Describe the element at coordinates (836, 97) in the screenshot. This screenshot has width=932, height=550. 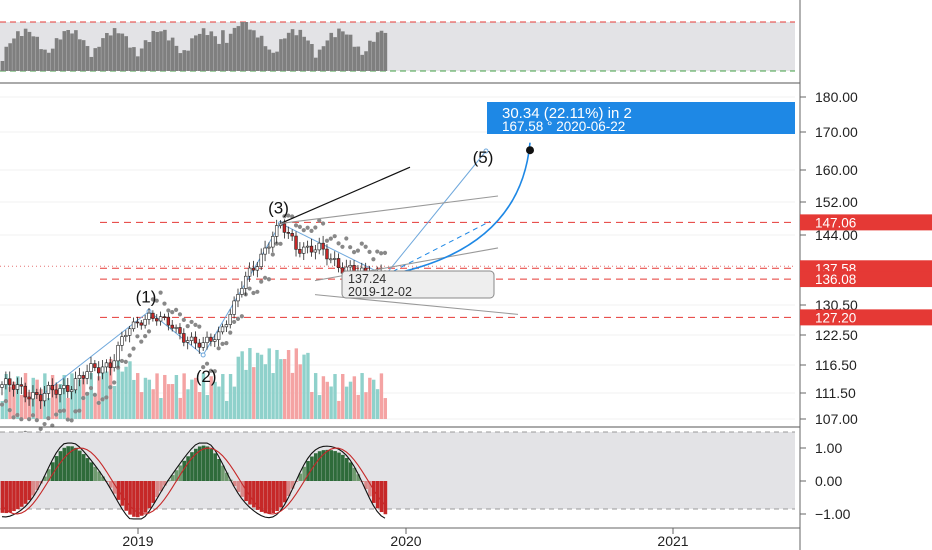
I see `price-tick-label: 180.00` at that location.